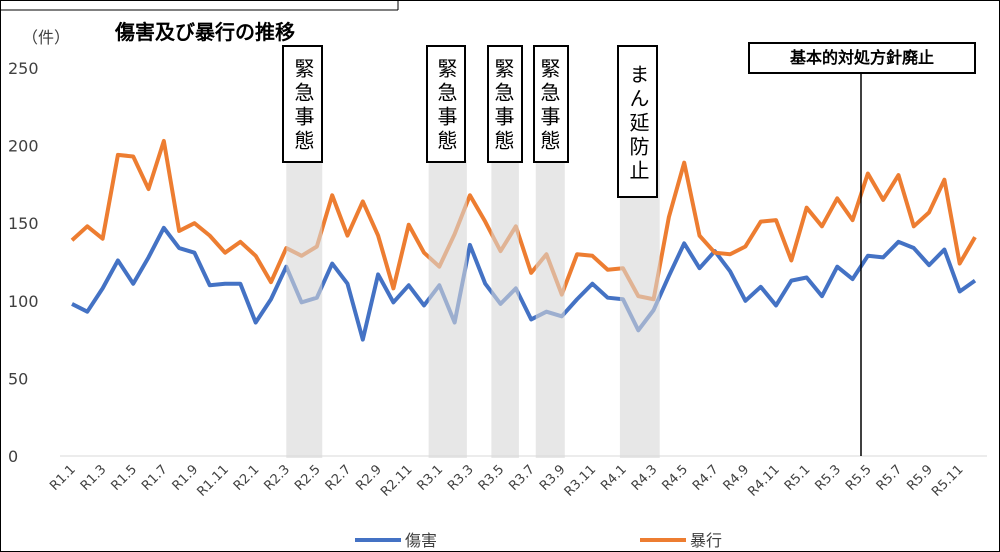 The width and height of the screenshot is (1000, 552). What do you see at coordinates (23, 146) in the screenshot?
I see `y-tick-label: 200` at bounding box center [23, 146].